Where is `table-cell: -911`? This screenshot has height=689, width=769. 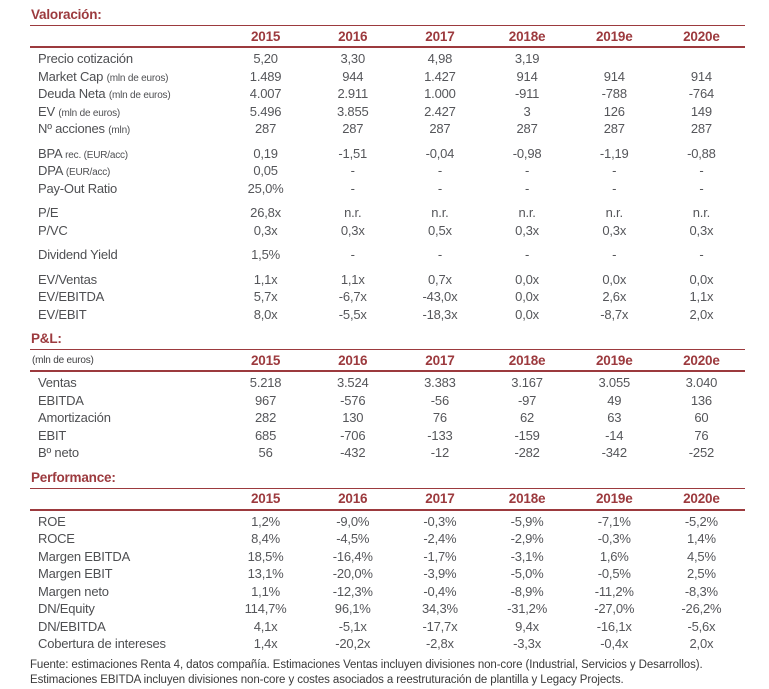
table-cell: -911 is located at coordinates (527, 94).